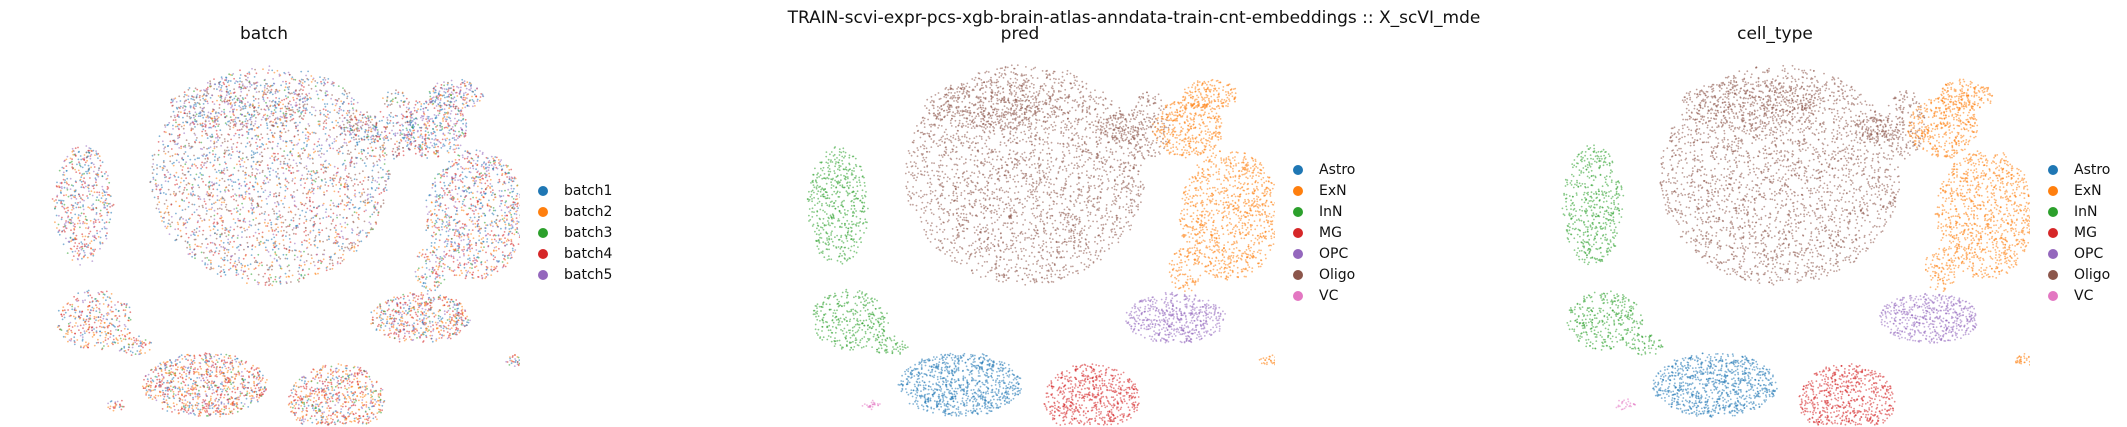 This screenshot has height=427, width=2127. I want to click on panel-title-pred: pred, so click(1020, 34).